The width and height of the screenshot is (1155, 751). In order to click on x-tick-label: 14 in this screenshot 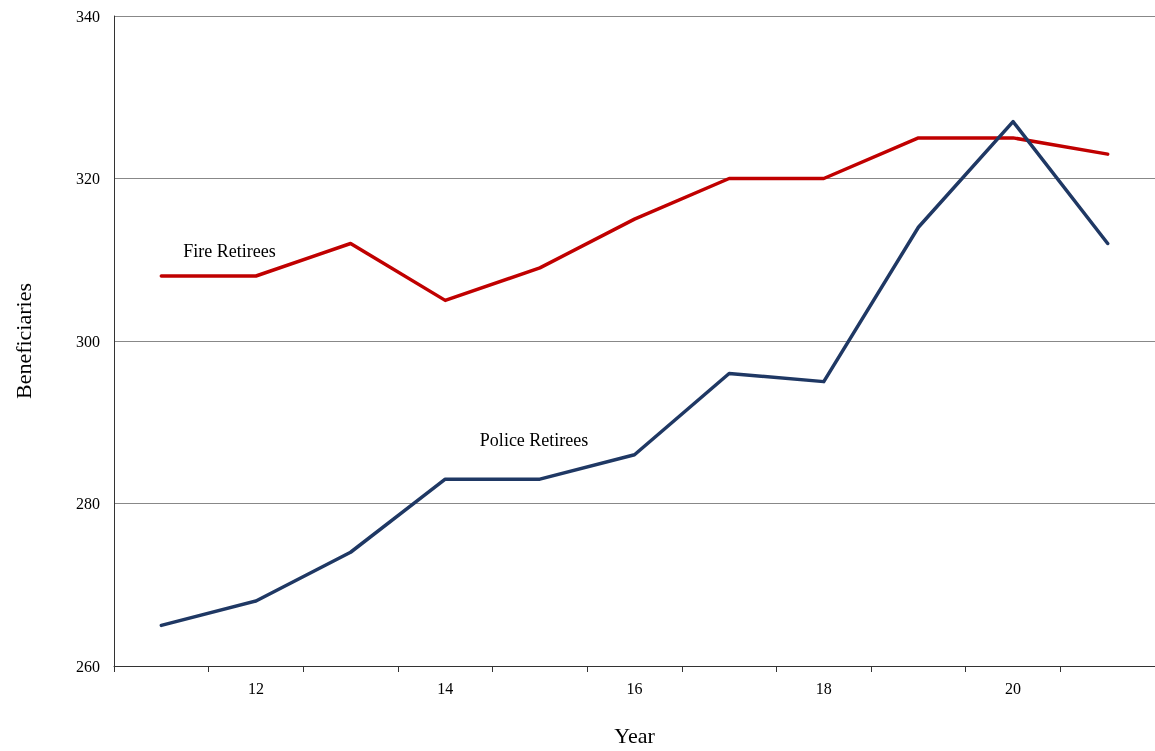, I will do `click(445, 688)`.